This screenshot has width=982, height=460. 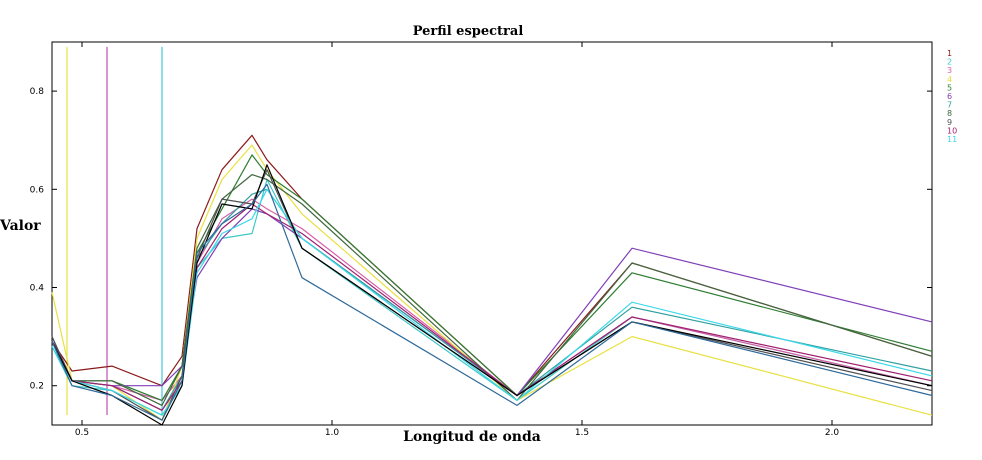 What do you see at coordinates (949, 79) in the screenshot?
I see `legend-entry: 4` at bounding box center [949, 79].